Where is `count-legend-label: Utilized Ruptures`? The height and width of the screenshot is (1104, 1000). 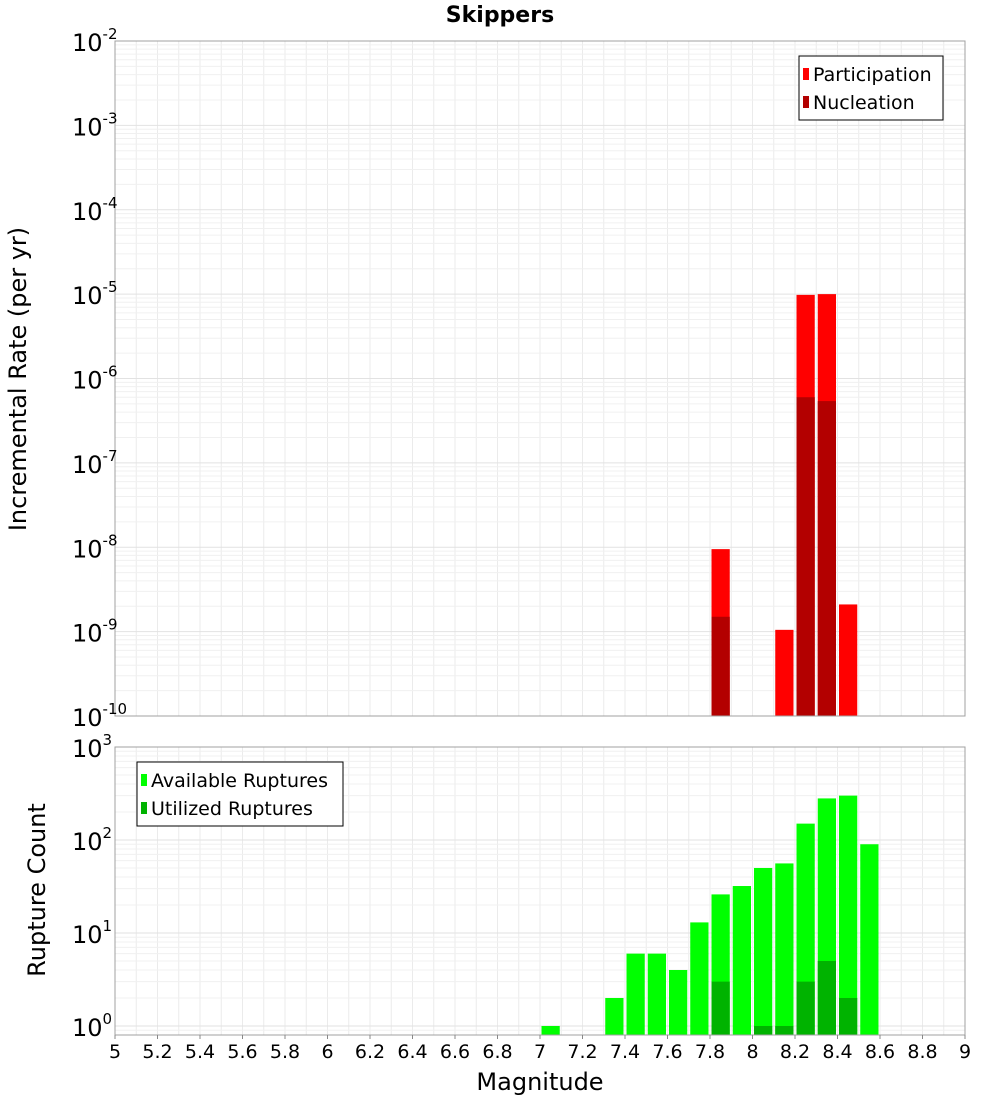
count-legend-label: Utilized Ruptures is located at coordinates (232, 809).